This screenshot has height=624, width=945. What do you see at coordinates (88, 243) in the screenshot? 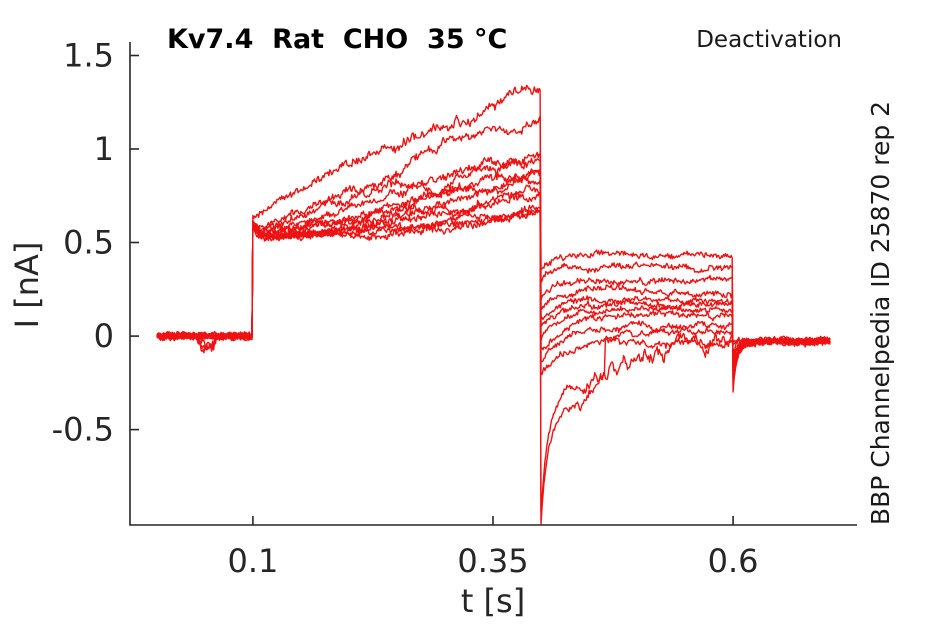
I see `y-tick-label: 0.5` at bounding box center [88, 243].